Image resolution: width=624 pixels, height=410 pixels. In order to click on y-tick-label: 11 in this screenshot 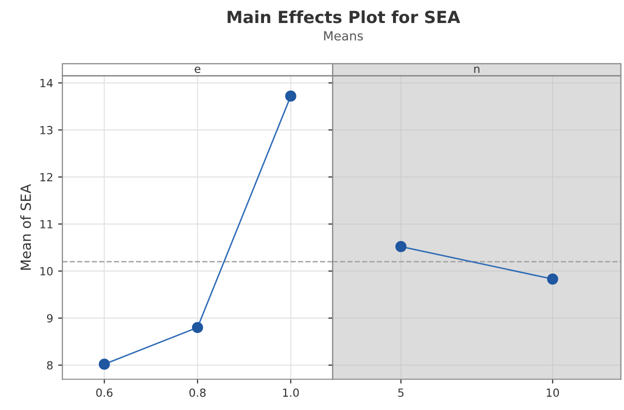, I will do `click(46, 224)`.